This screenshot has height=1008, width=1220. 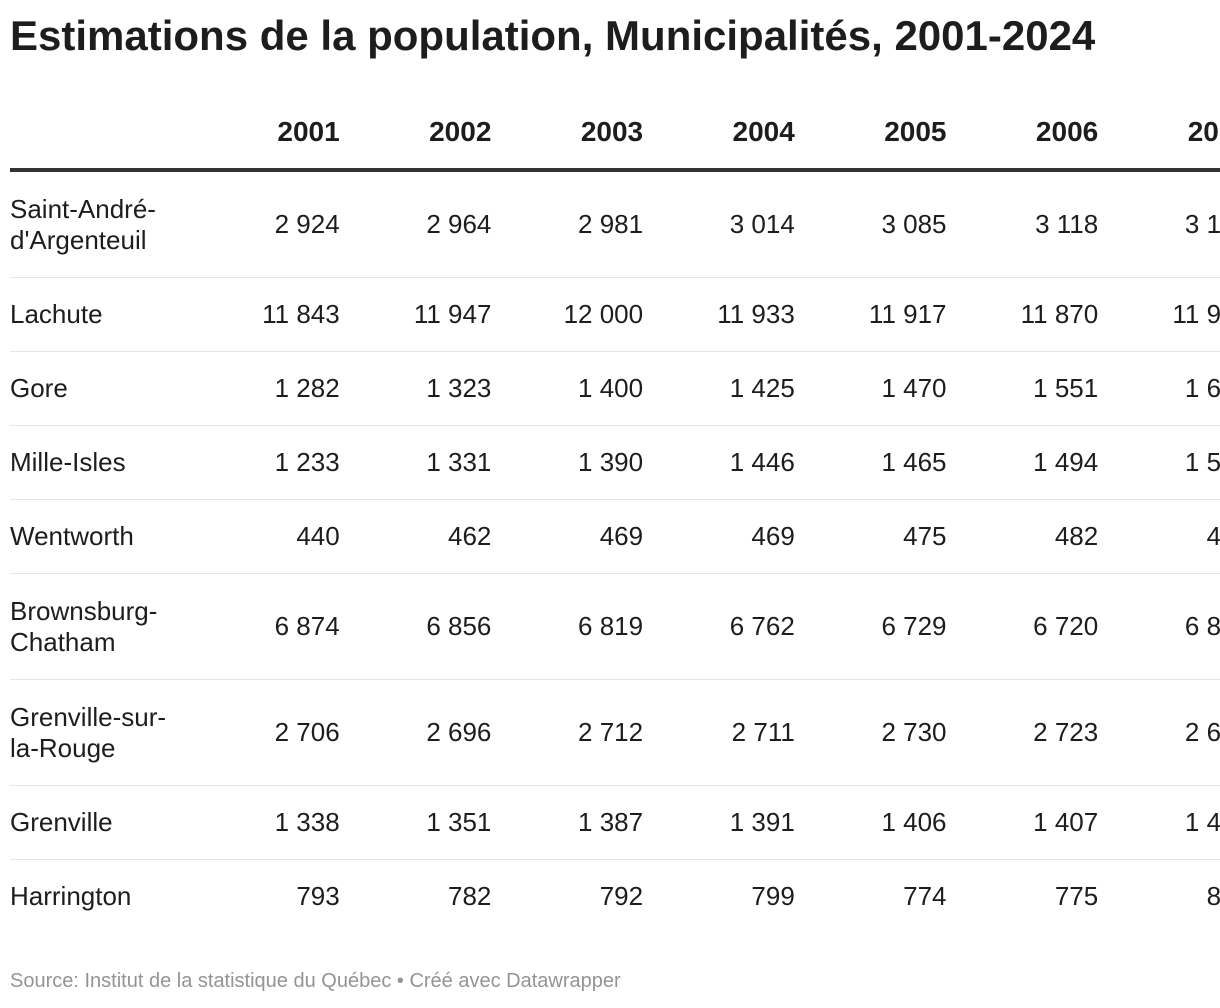 What do you see at coordinates (1159, 134) in the screenshot?
I see `header-year: 2007` at bounding box center [1159, 134].